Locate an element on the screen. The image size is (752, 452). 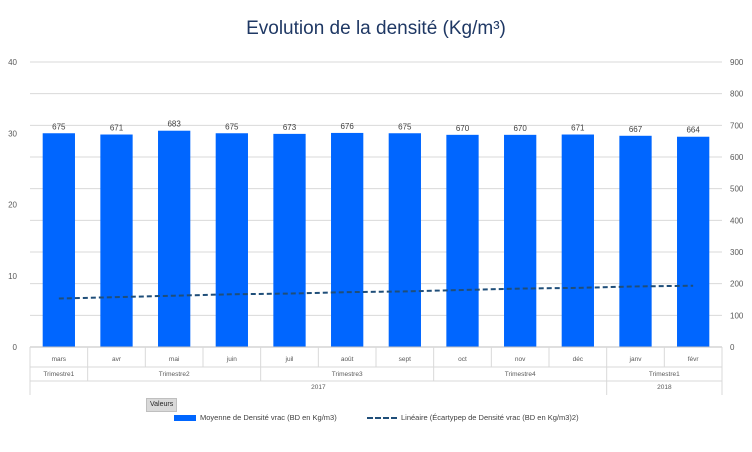
x-tick-label: juin is located at coordinates (232, 359).